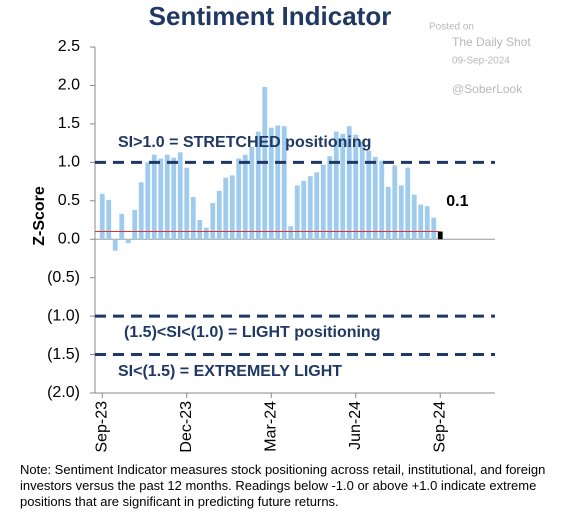 This screenshot has width=564, height=525. Describe the element at coordinates (63, 315) in the screenshot. I see `y-tick-label: (1.0)` at that location.